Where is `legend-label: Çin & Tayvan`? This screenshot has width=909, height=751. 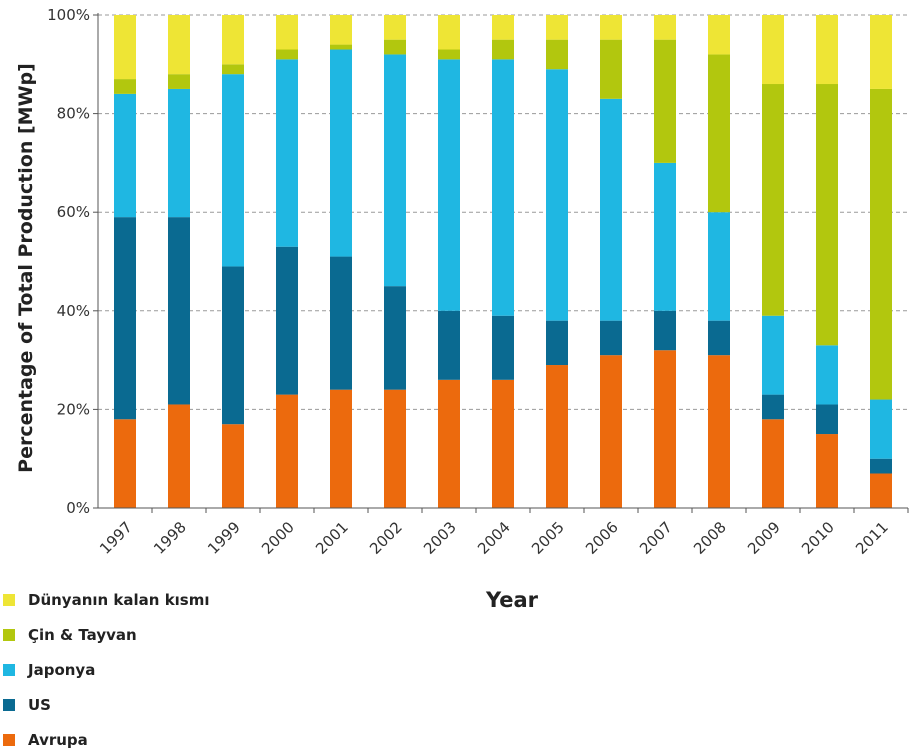 legend-label: Çin & Tayvan is located at coordinates (82, 635).